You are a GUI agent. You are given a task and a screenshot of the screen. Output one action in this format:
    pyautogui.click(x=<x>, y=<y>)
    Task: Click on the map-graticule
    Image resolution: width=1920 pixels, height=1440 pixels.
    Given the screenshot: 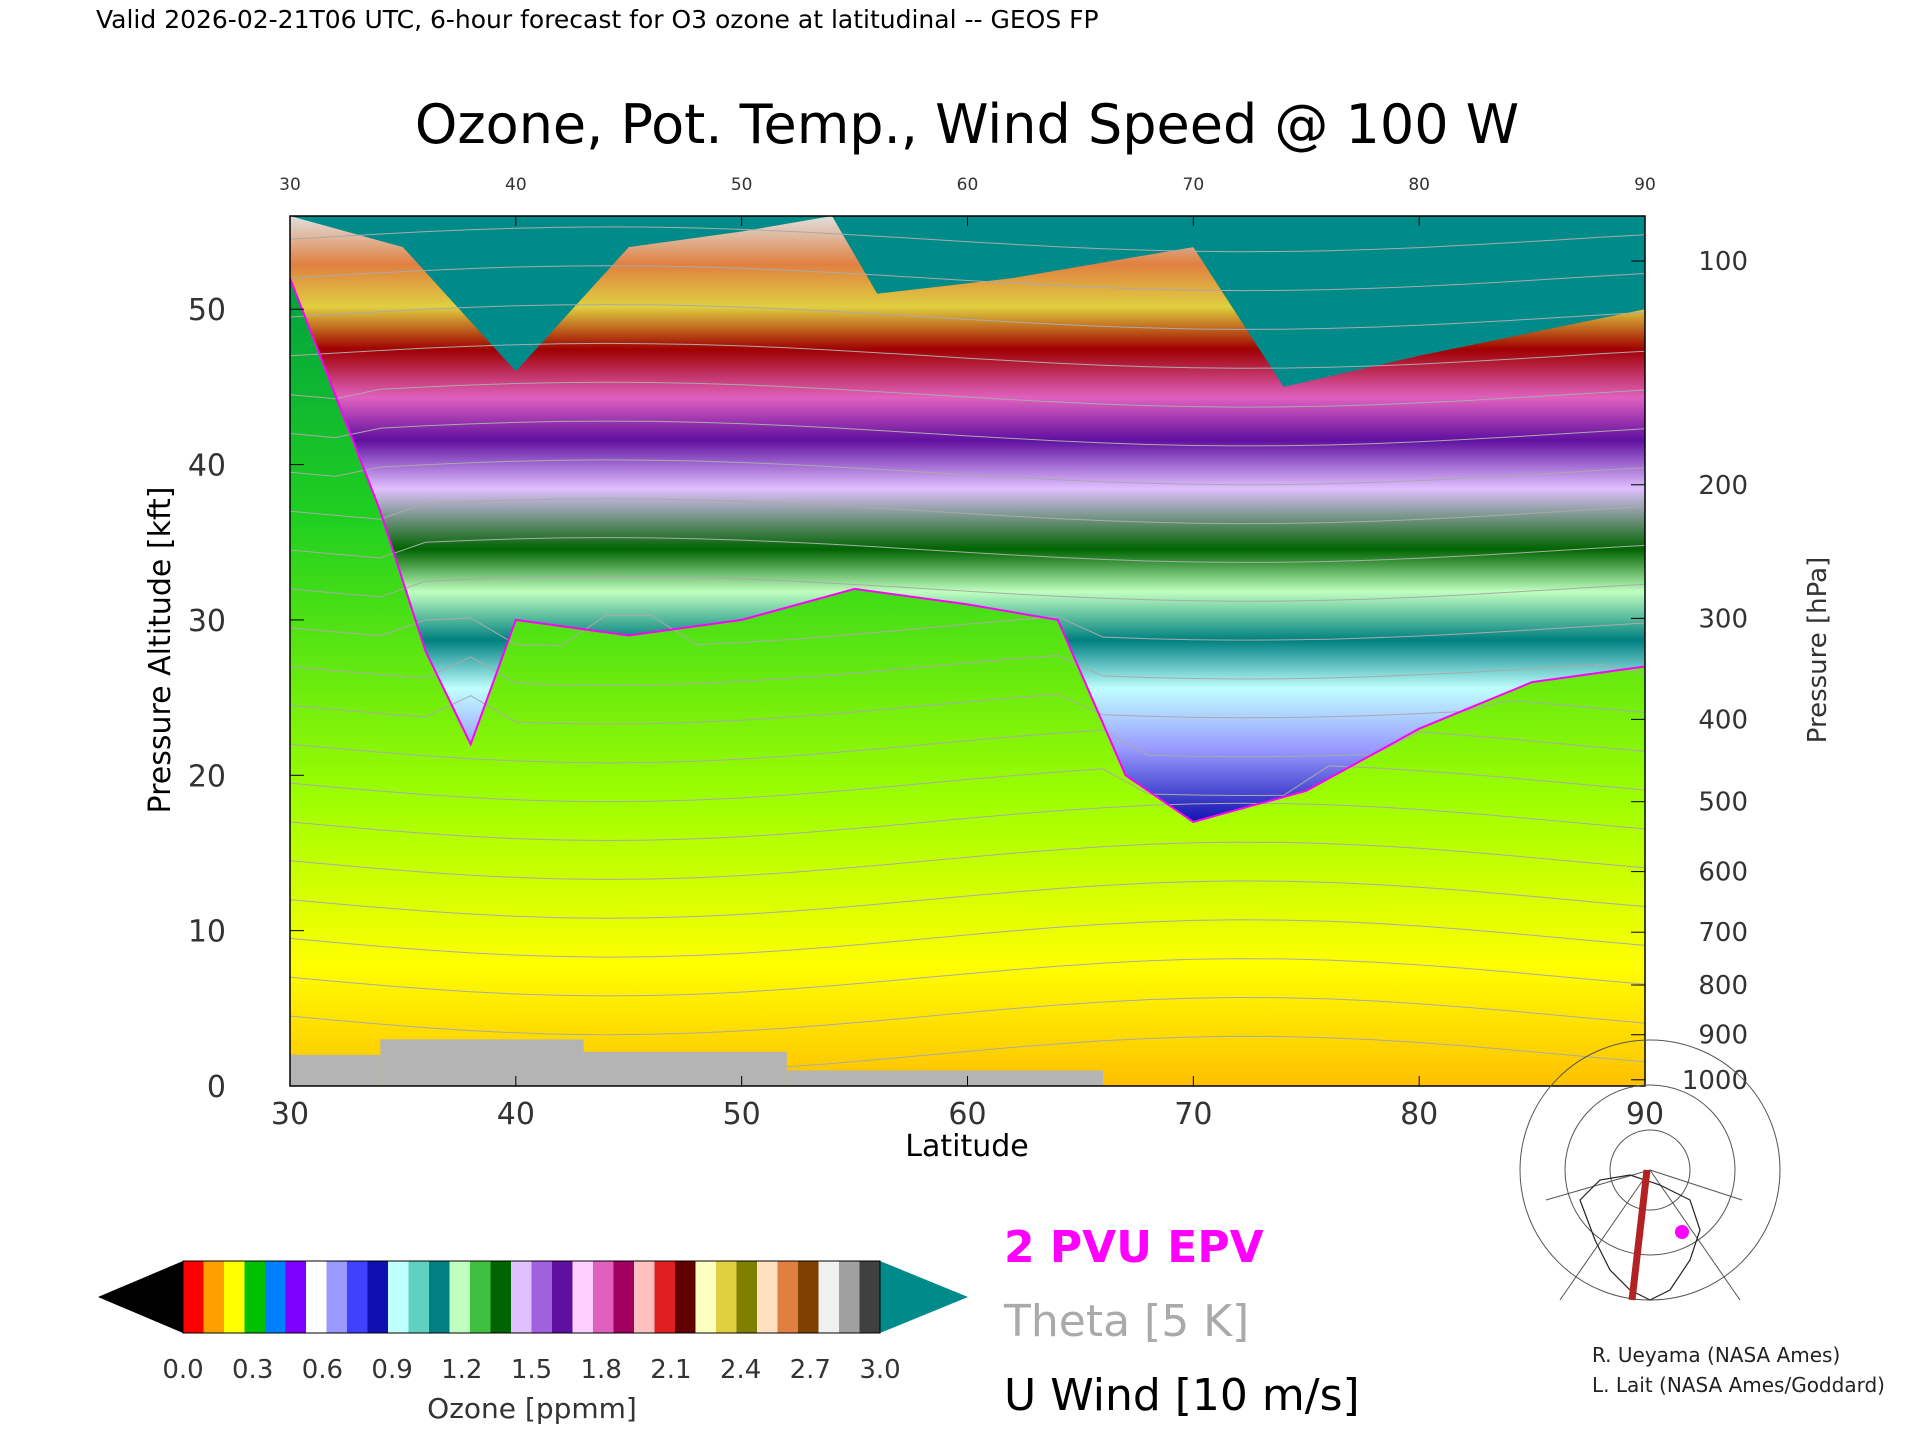 What is the action you would take?
    pyautogui.click(x=1650, y=1170)
    